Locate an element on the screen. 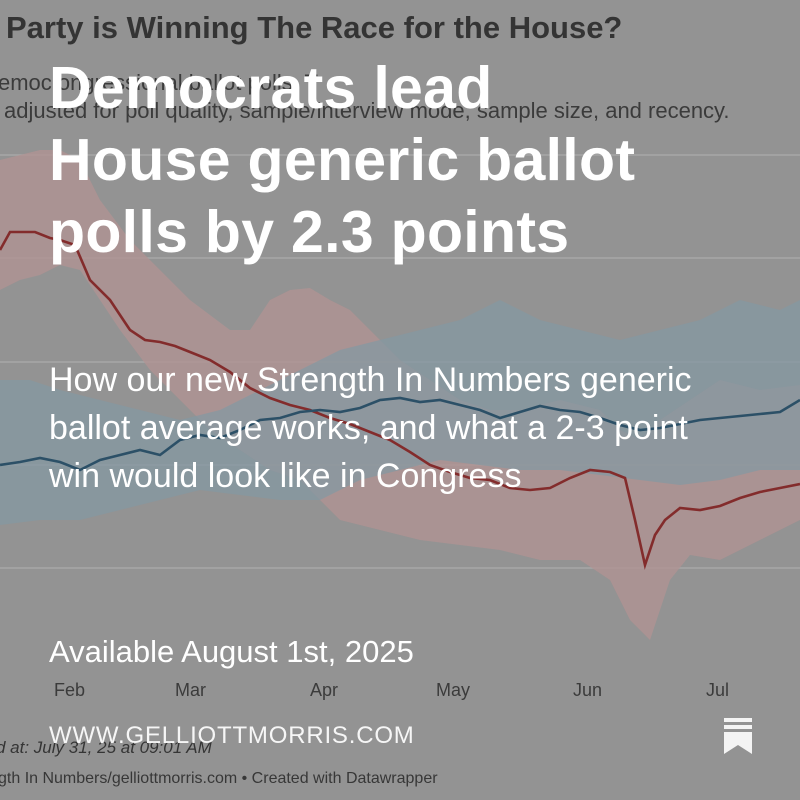 Image resolution: width=800 pixels, height=800 pixels. chart-title: Party is Winning The Race for the House? is located at coordinates (314, 27).